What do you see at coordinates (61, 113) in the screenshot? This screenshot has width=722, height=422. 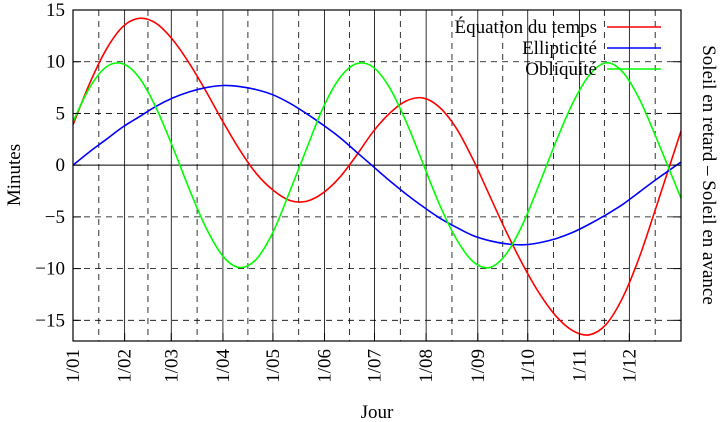 I see `y-tick-label-2: 5` at bounding box center [61, 113].